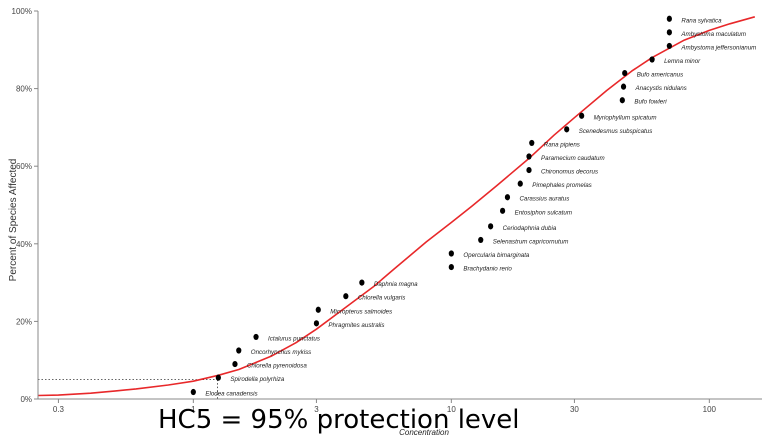 This screenshot has height=443, width=780. What do you see at coordinates (381, 298) in the screenshot?
I see `point-label: Chlorella vulgaris` at bounding box center [381, 298].